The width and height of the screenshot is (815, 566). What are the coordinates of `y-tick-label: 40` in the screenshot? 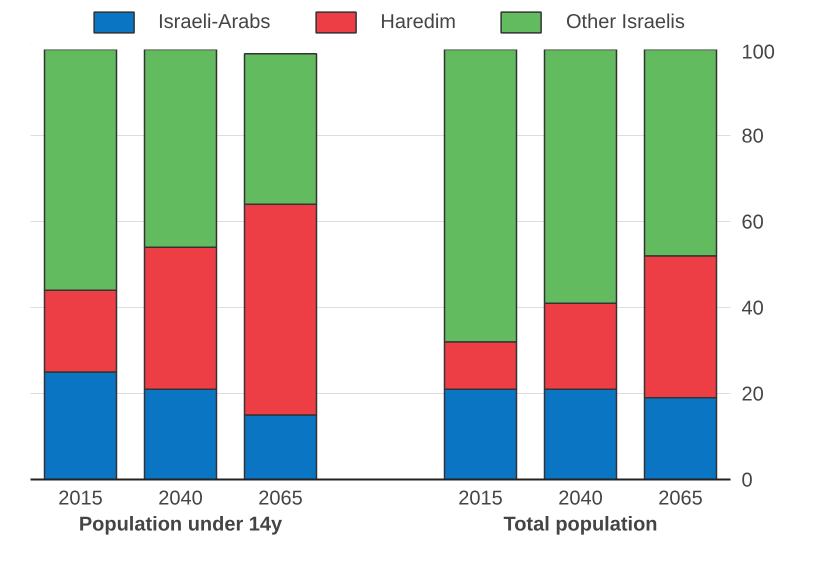 It's located at (753, 309).